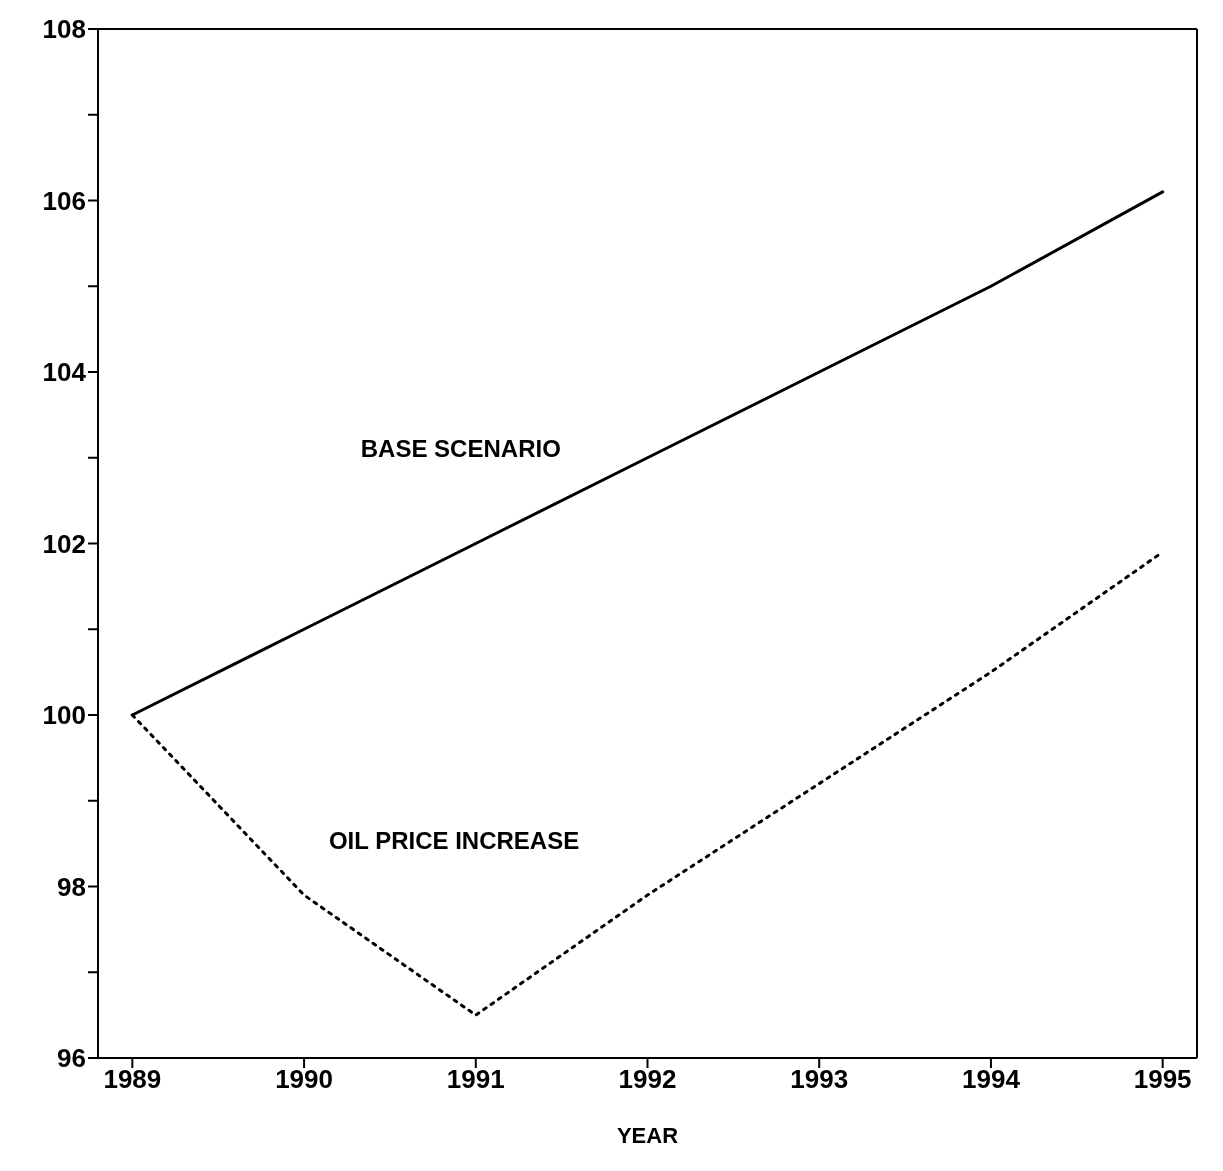 The height and width of the screenshot is (1171, 1223). Describe the element at coordinates (64, 372) in the screenshot. I see `y-tick-label: 104` at that location.